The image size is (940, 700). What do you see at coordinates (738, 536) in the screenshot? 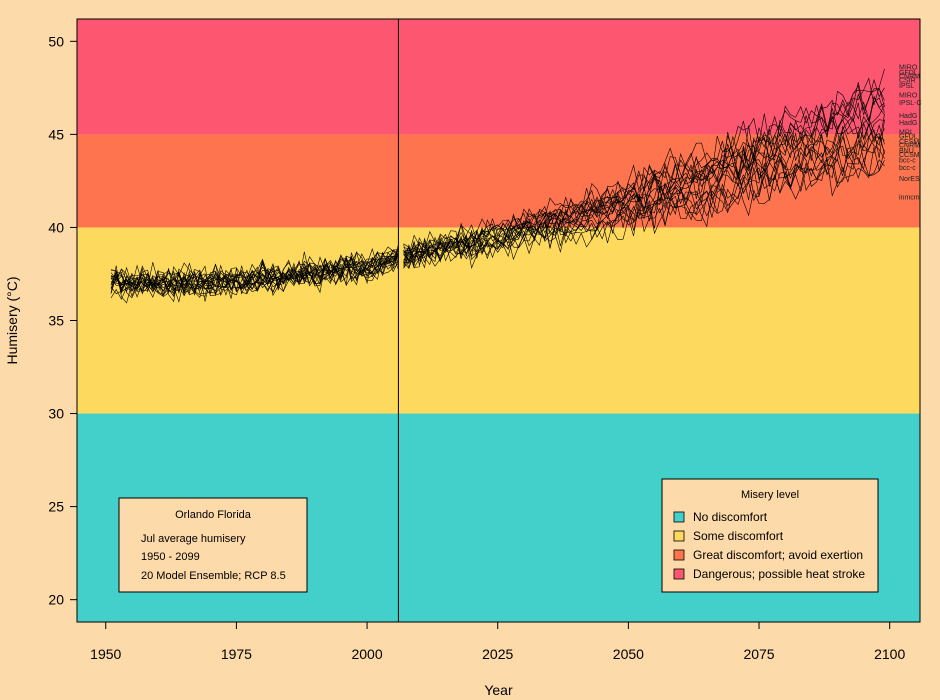
I see `legend-item-label: Some discomfort` at bounding box center [738, 536].